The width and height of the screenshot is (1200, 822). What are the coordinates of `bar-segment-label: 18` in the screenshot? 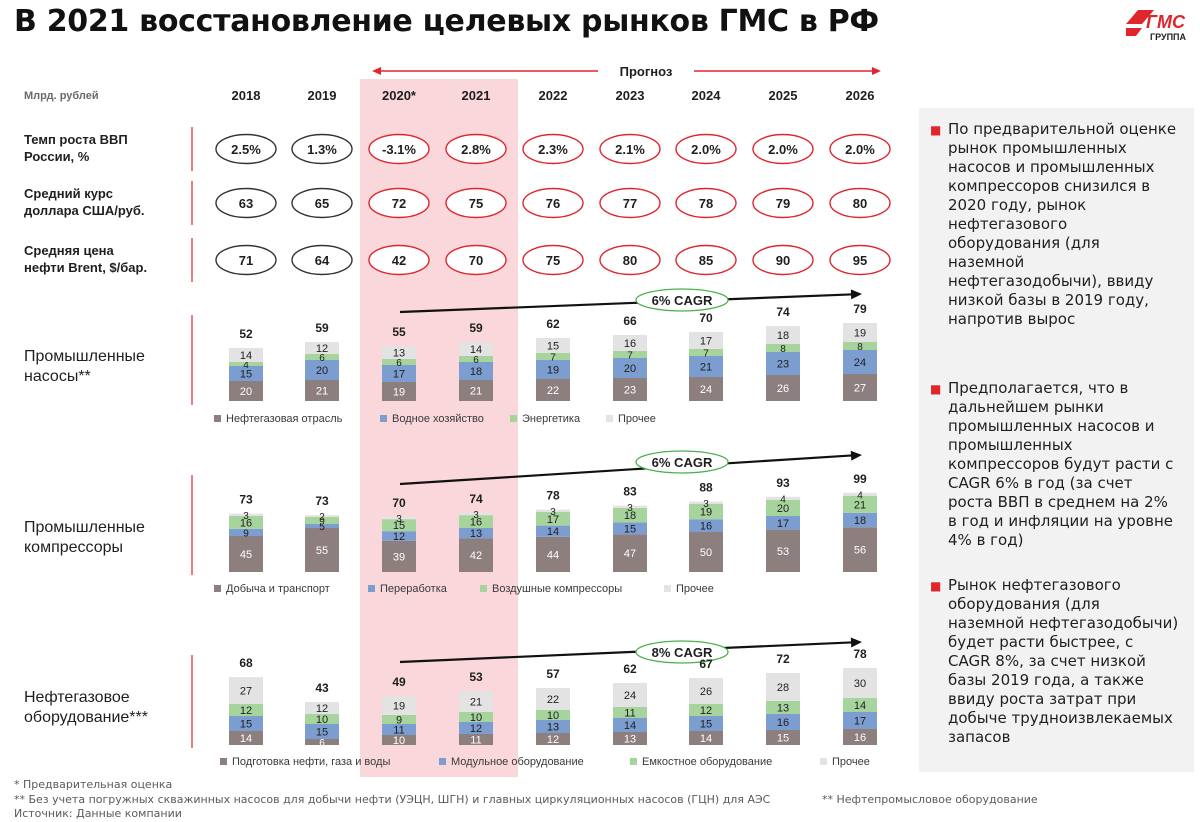 It's located at (630, 516).